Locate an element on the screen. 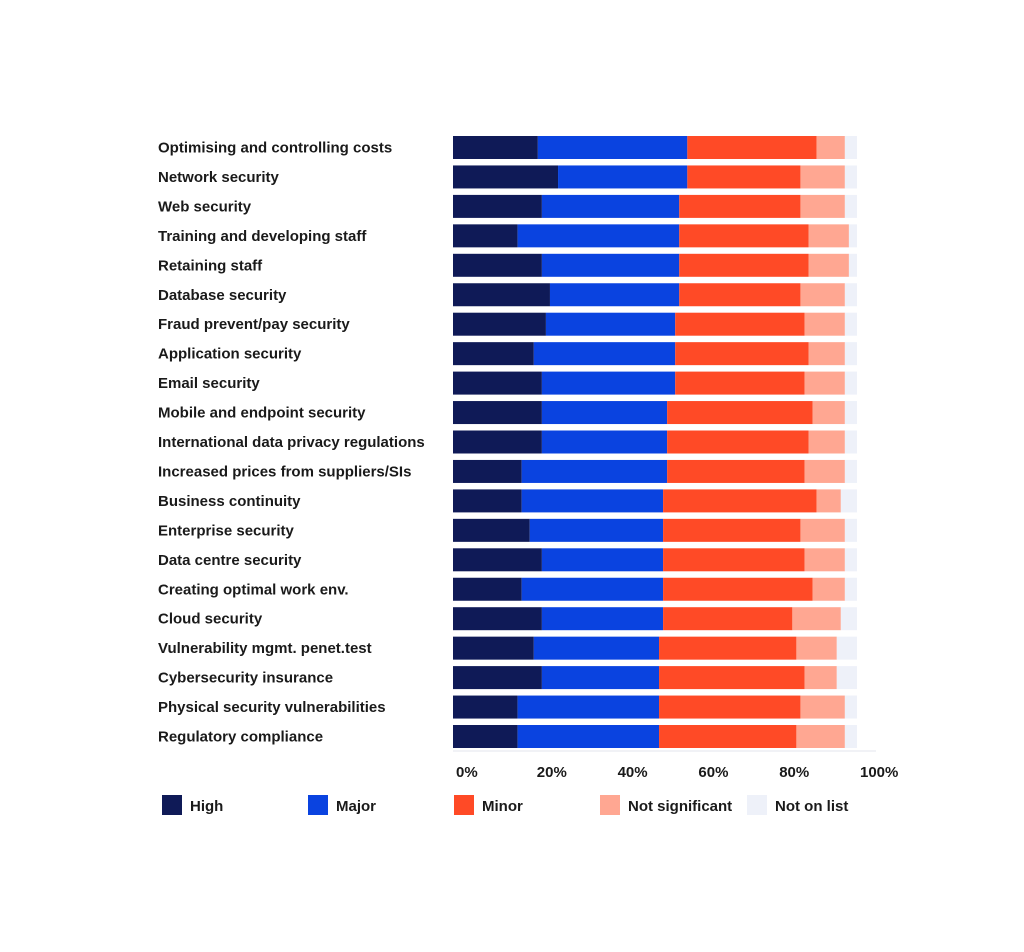 This screenshot has width=1024, height=952. bar-minor-increased-prices-from-suppliers-sis is located at coordinates (736, 471).